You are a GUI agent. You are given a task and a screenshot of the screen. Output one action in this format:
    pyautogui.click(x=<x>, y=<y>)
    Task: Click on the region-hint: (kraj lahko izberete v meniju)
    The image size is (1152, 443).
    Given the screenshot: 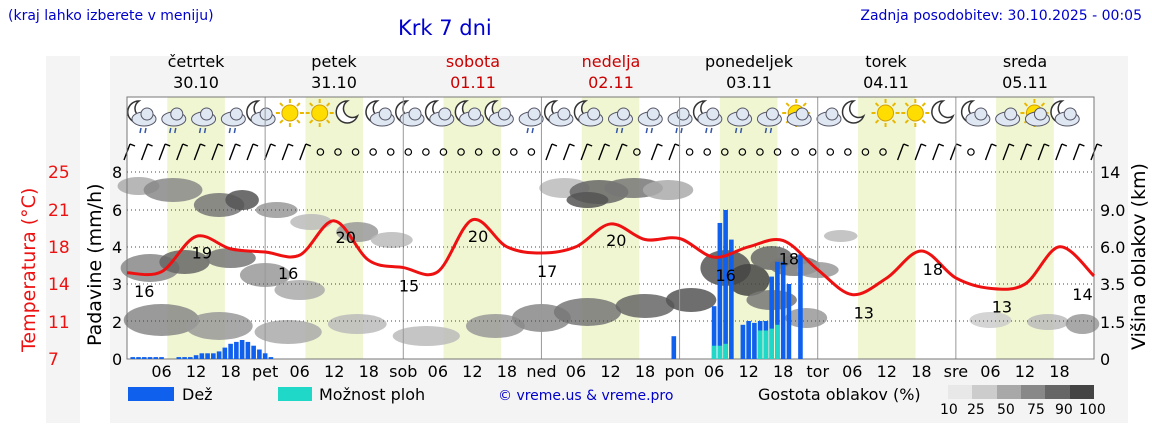 What is the action you would take?
    pyautogui.click(x=111, y=16)
    